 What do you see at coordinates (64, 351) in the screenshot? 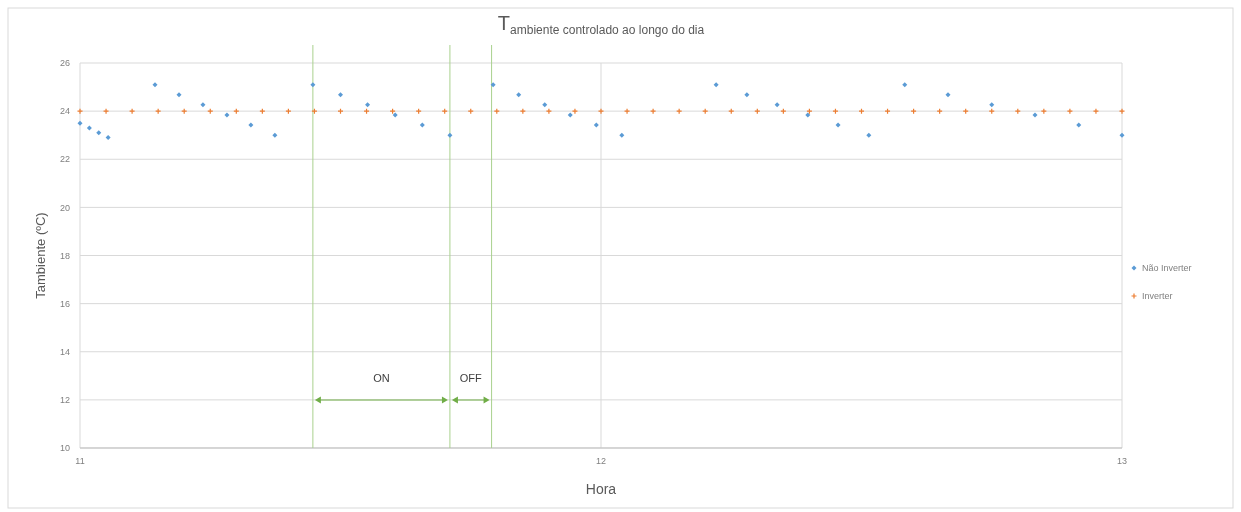
I see `y-tick-label: 14` at bounding box center [64, 351].